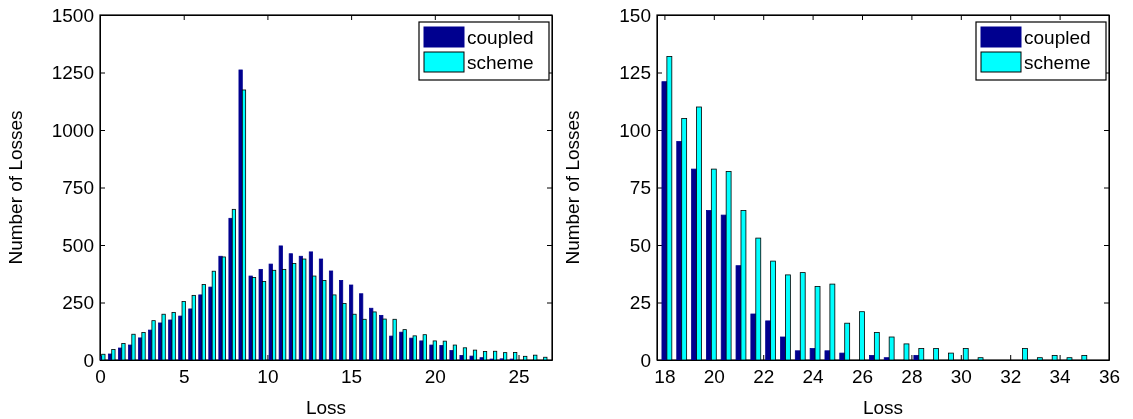 The width and height of the screenshot is (1133, 419). What do you see at coordinates (1109, 377) in the screenshot?
I see `x-tick-label: 36` at bounding box center [1109, 377].